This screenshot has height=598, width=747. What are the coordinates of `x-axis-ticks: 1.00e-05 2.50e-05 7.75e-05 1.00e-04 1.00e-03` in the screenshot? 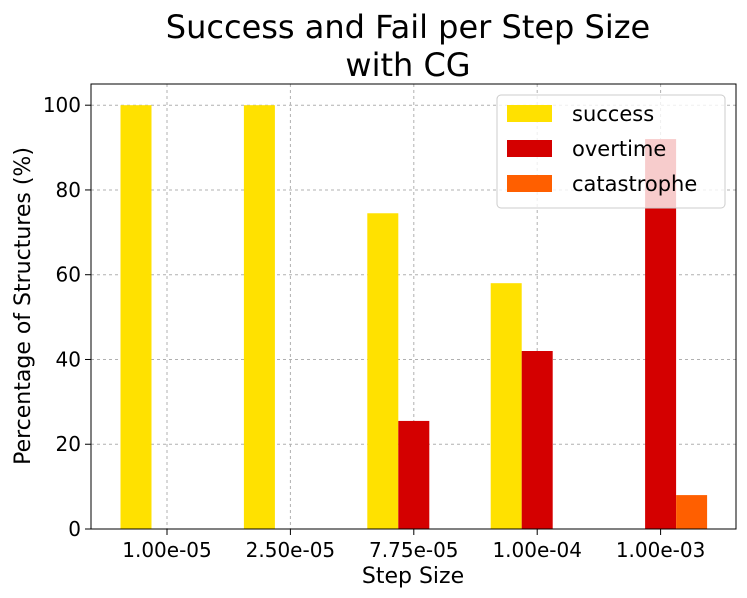 It's located at (413, 545).